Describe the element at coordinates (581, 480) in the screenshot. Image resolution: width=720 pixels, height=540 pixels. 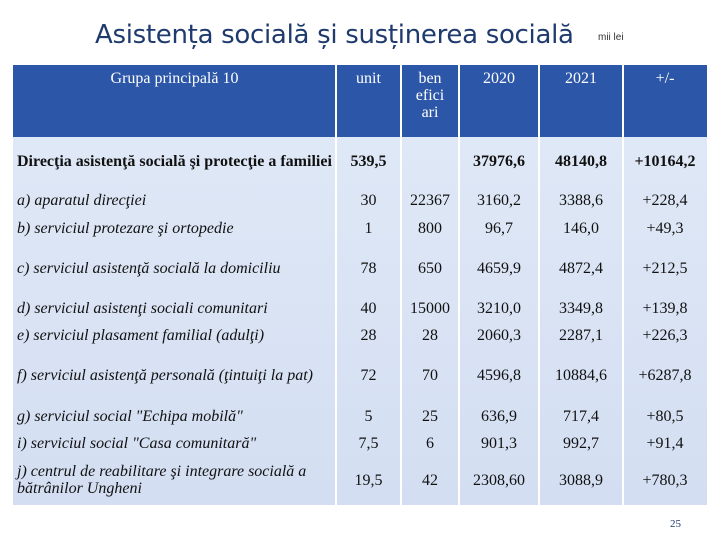
I see `row-2021: 3088,9` at that location.